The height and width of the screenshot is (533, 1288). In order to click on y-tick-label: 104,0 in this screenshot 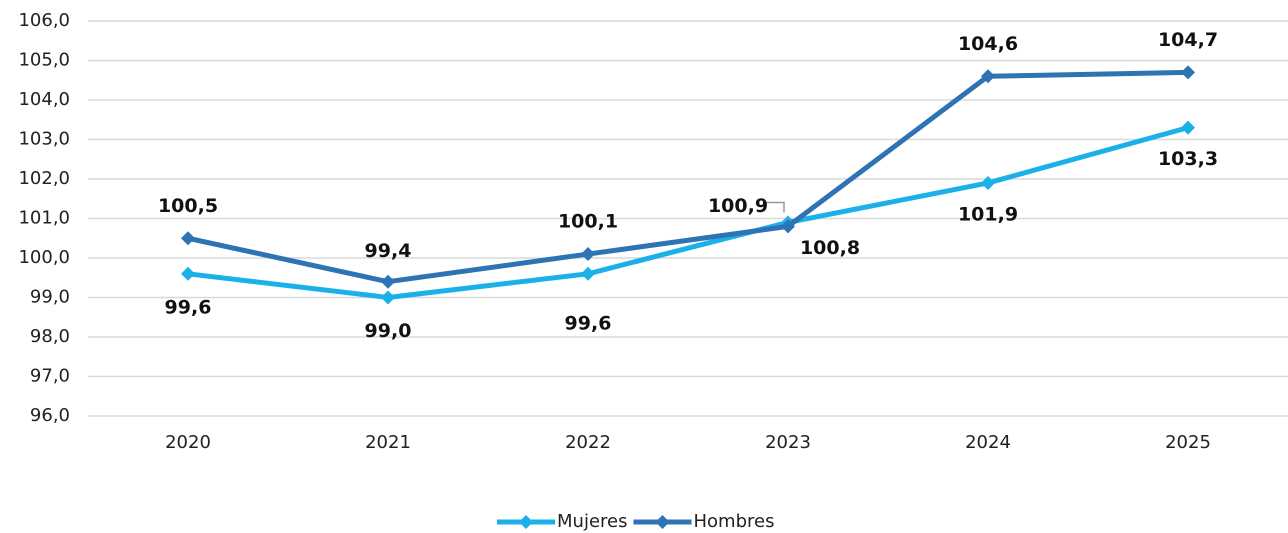, I will do `click(44, 99)`.